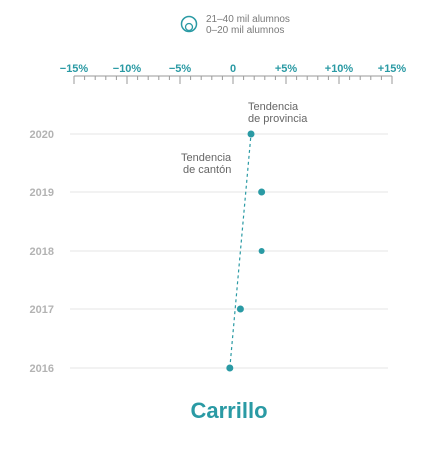 Image resolution: width=440 pixels, height=468 pixels. Describe the element at coordinates (273, 107) in the screenshot. I see `province-trend-label-line1: Tendencia` at that location.